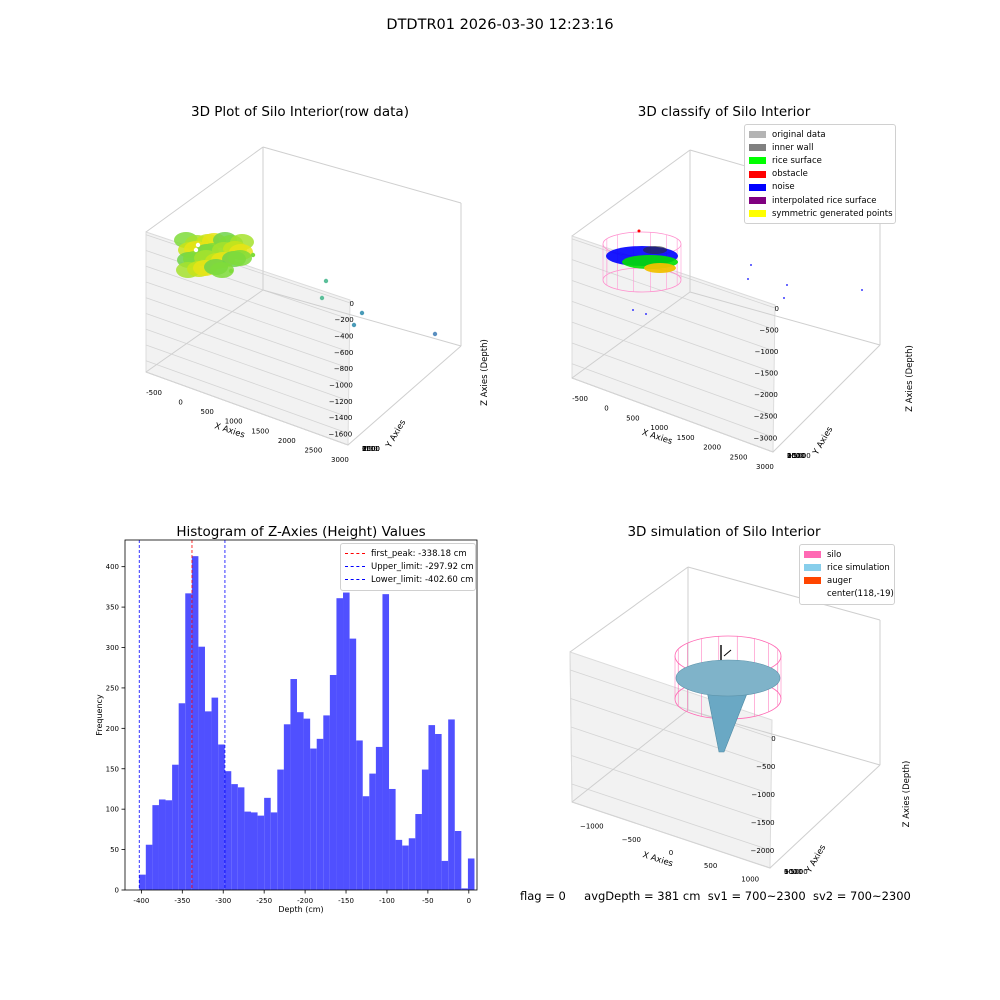 Image resolution: width=1000 pixels, height=1000 pixels. What do you see at coordinates (500, 25) in the screenshot?
I see `figure-title: DTDTR01 2026-03-30 12:23:16` at bounding box center [500, 25].